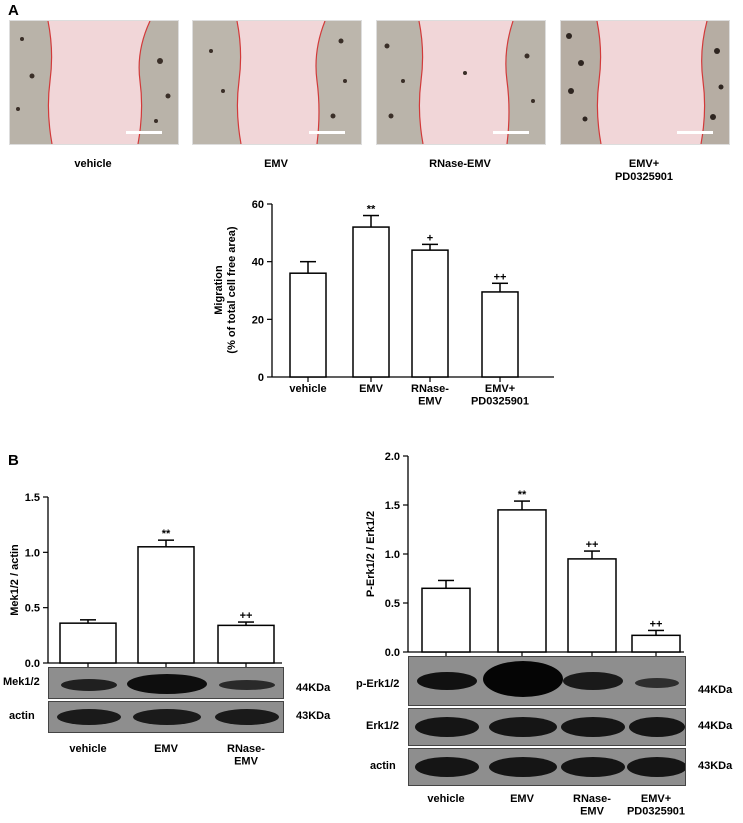 The image size is (743, 823). Describe the element at coordinates (522, 799) in the screenshot. I see `erk-category-label: EMV` at that location.